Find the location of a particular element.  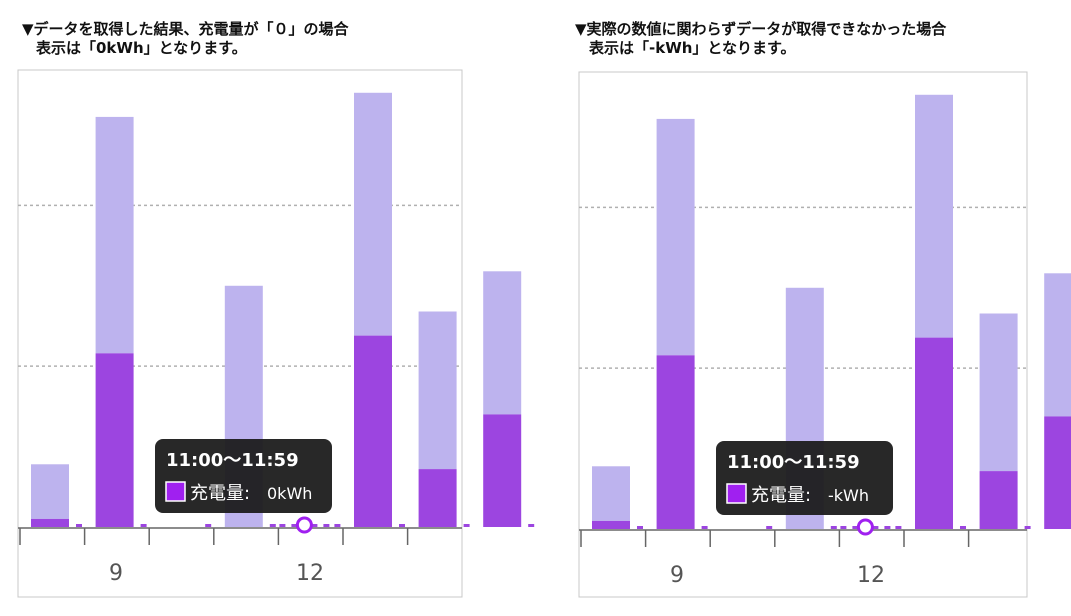

tooltip: 11:00～11:59 充電量: 0kWh is located at coordinates (243, 476).